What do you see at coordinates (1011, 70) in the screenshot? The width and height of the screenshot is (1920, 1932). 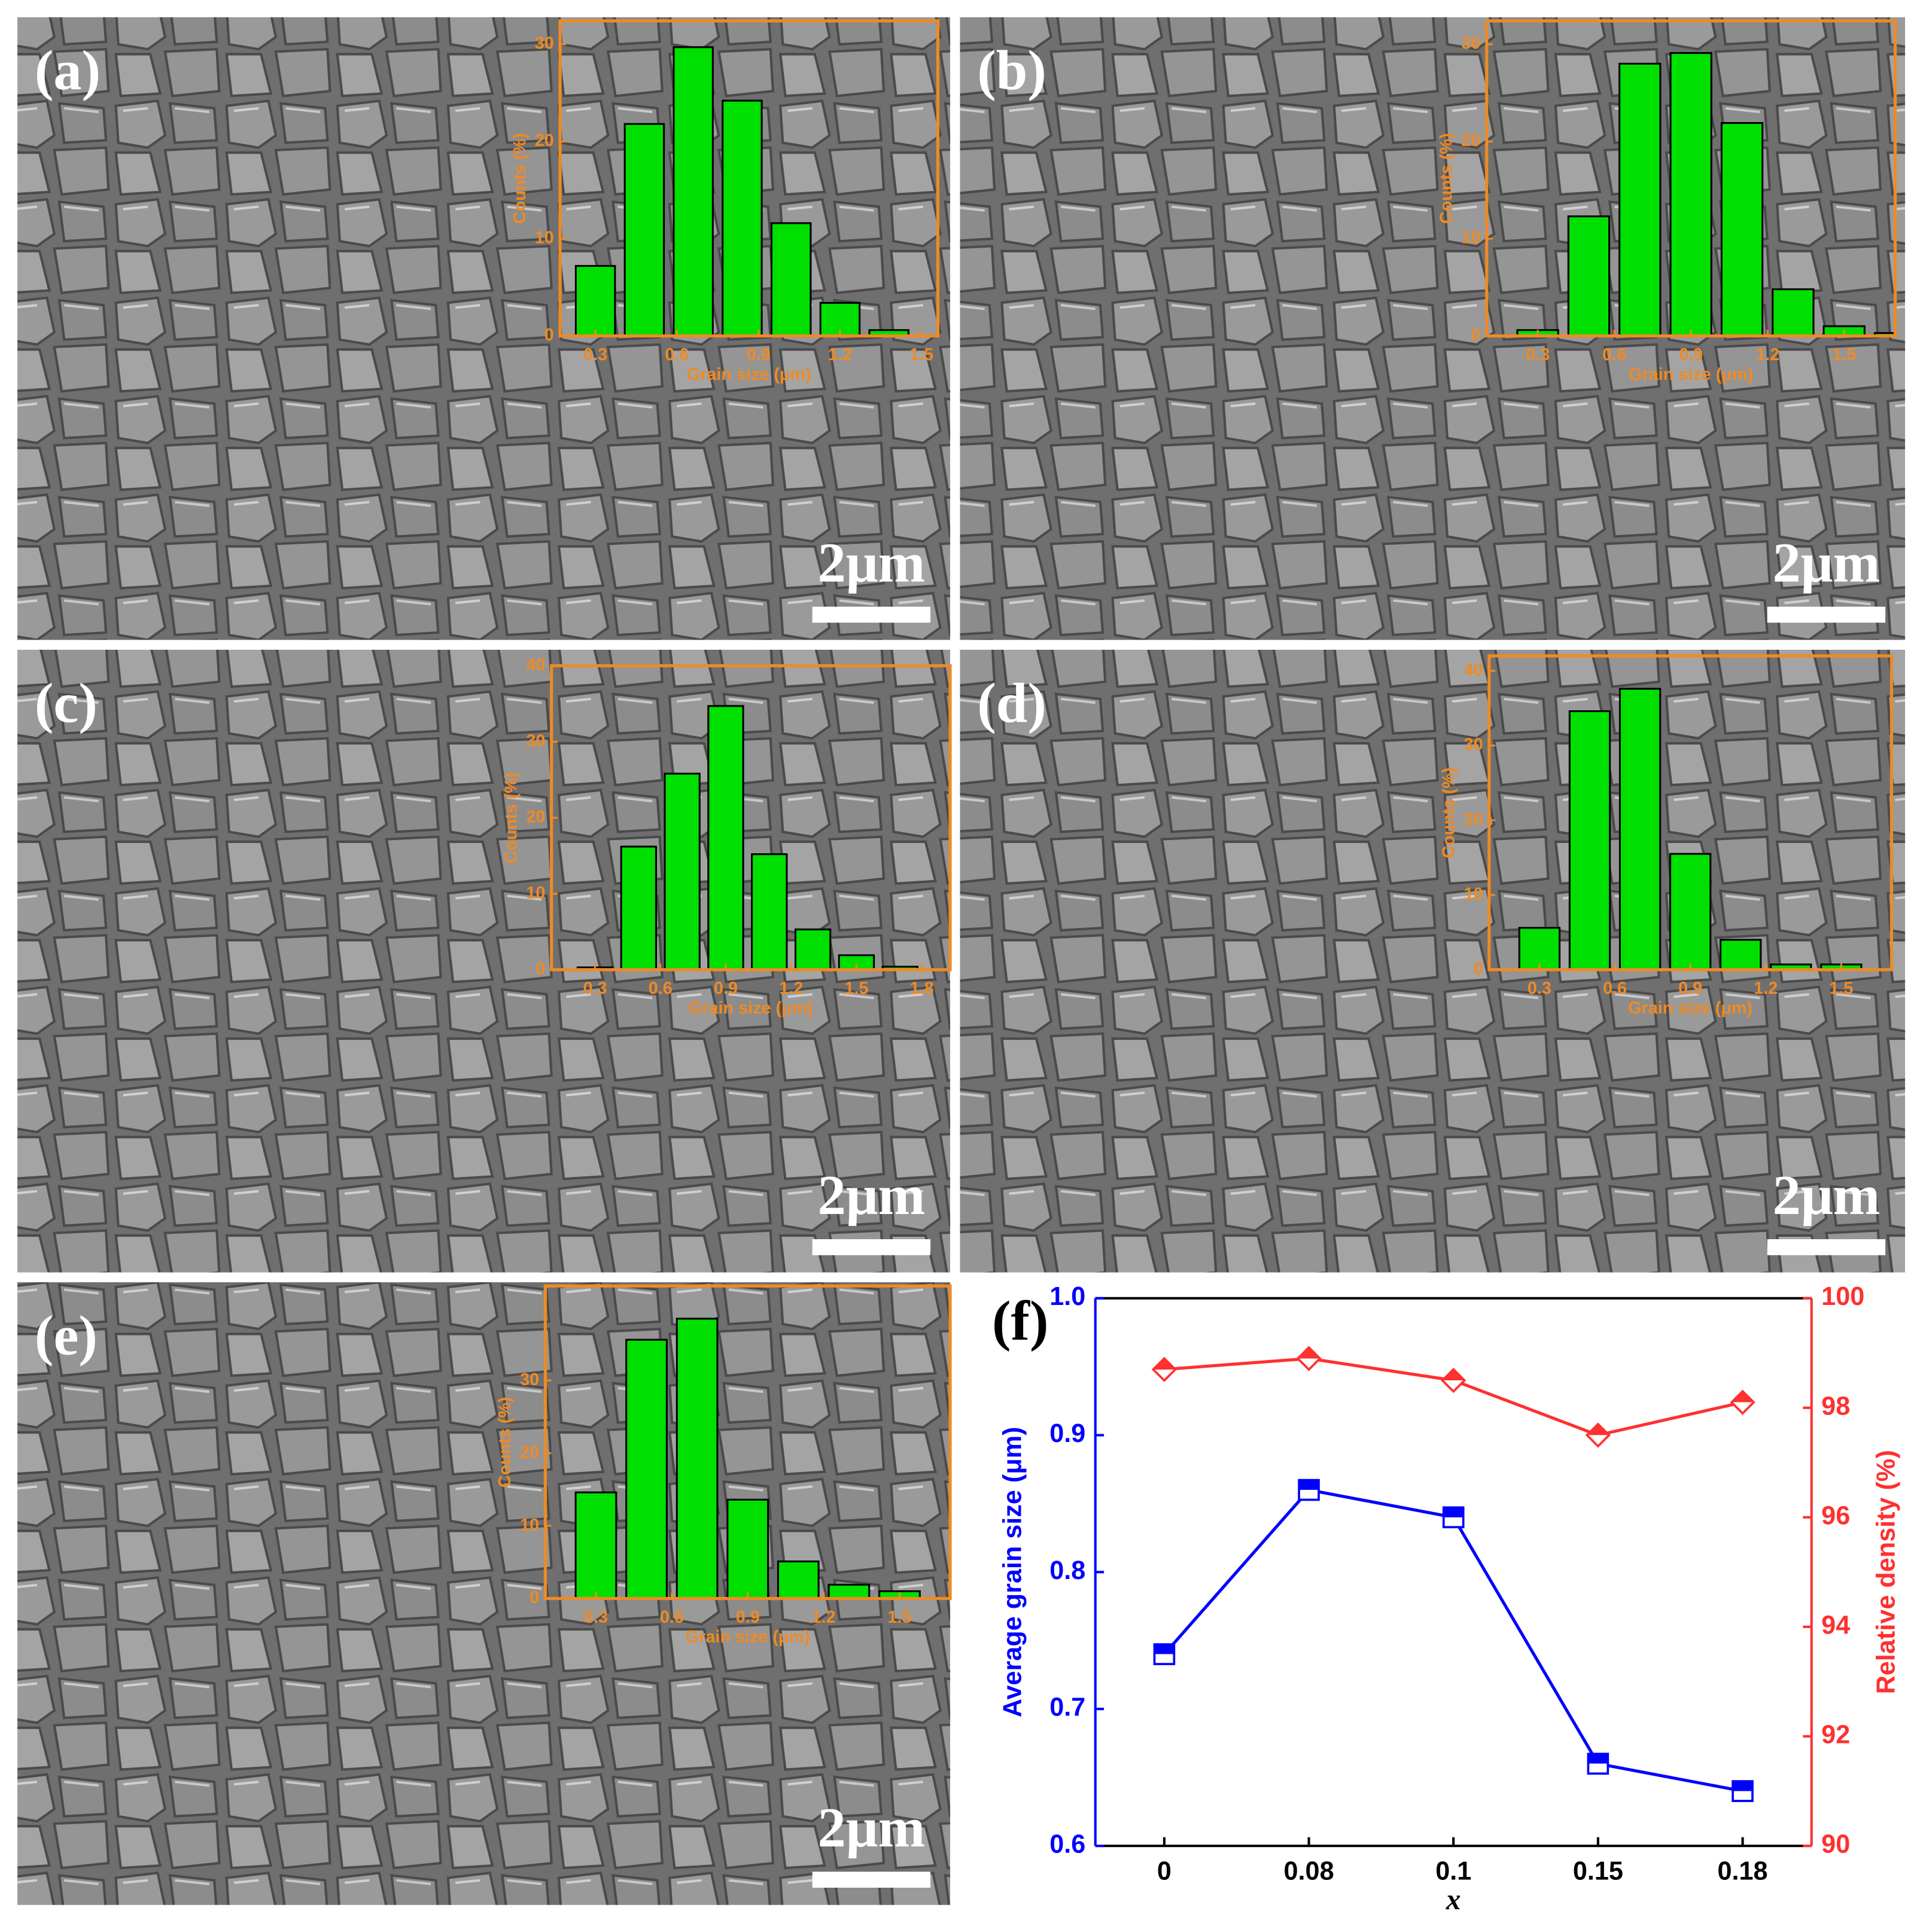 I see `panel-label: (b)` at bounding box center [1011, 70].